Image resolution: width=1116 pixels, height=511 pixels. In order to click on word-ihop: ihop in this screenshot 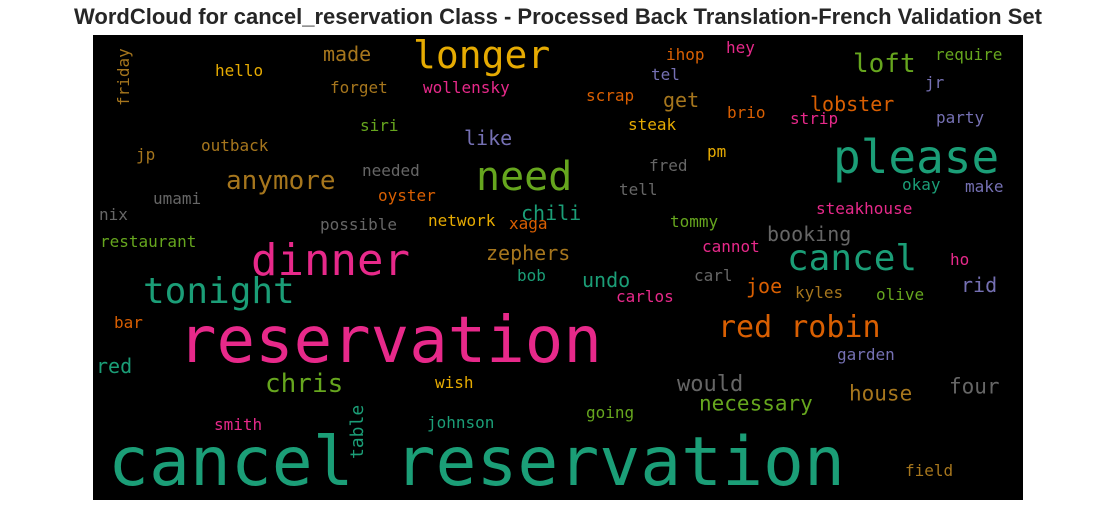, I will do `click(685, 54)`.